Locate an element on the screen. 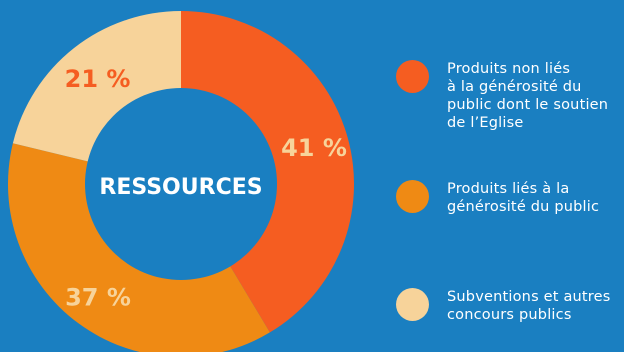 This screenshot has height=352, width=624. legend-item-1: Produits liés à la générosité du public is located at coordinates (510, 198).